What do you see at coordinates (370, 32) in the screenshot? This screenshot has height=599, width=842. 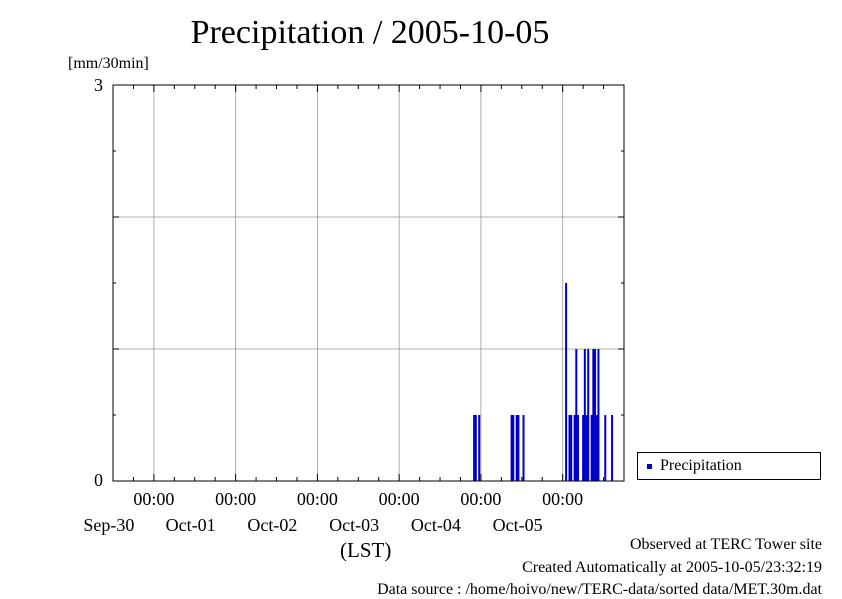 I see `chart-title: Precipitation / 2005-10-05` at bounding box center [370, 32].